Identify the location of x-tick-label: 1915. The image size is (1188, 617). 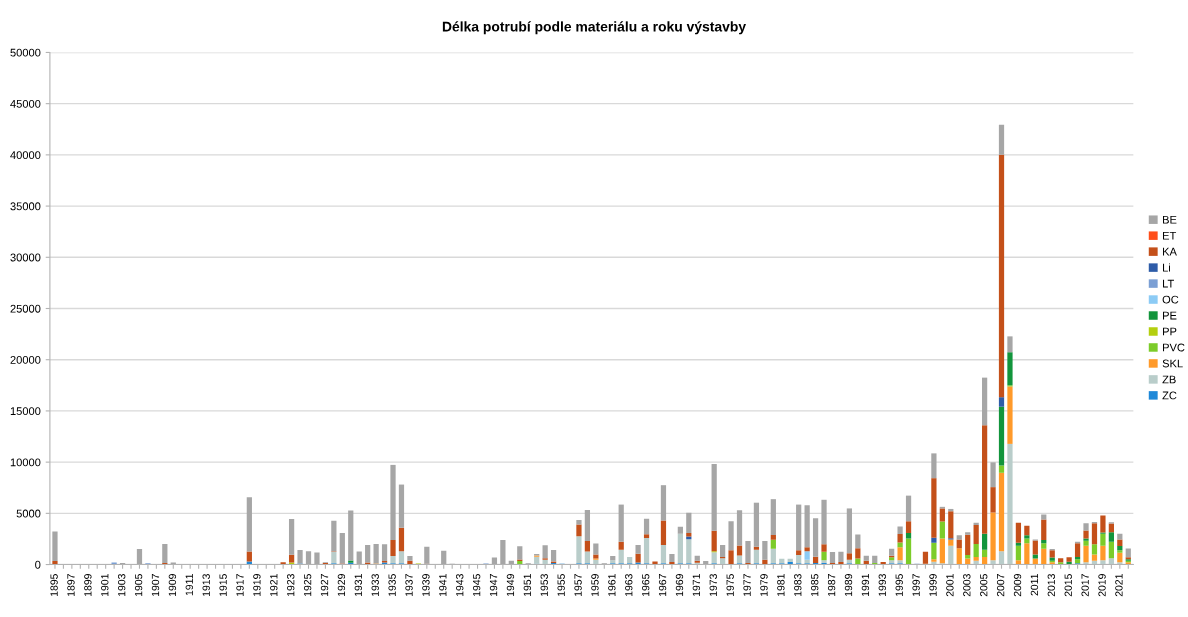
(223, 585).